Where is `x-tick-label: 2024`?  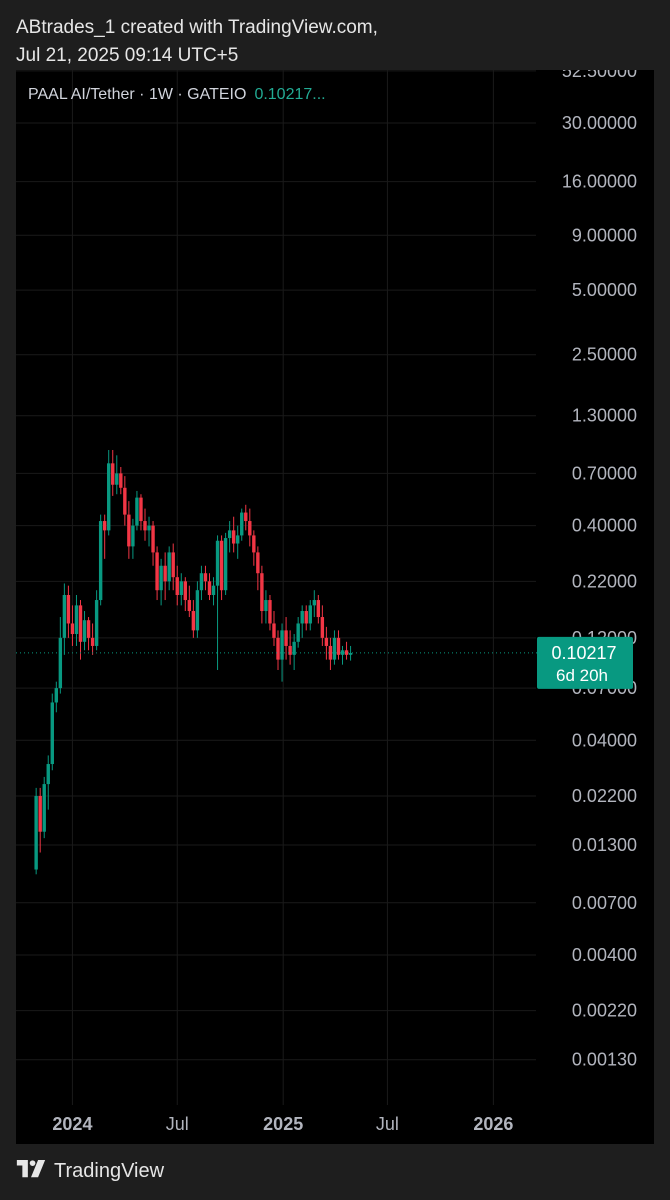 x-tick-label: 2024 is located at coordinates (72, 1124).